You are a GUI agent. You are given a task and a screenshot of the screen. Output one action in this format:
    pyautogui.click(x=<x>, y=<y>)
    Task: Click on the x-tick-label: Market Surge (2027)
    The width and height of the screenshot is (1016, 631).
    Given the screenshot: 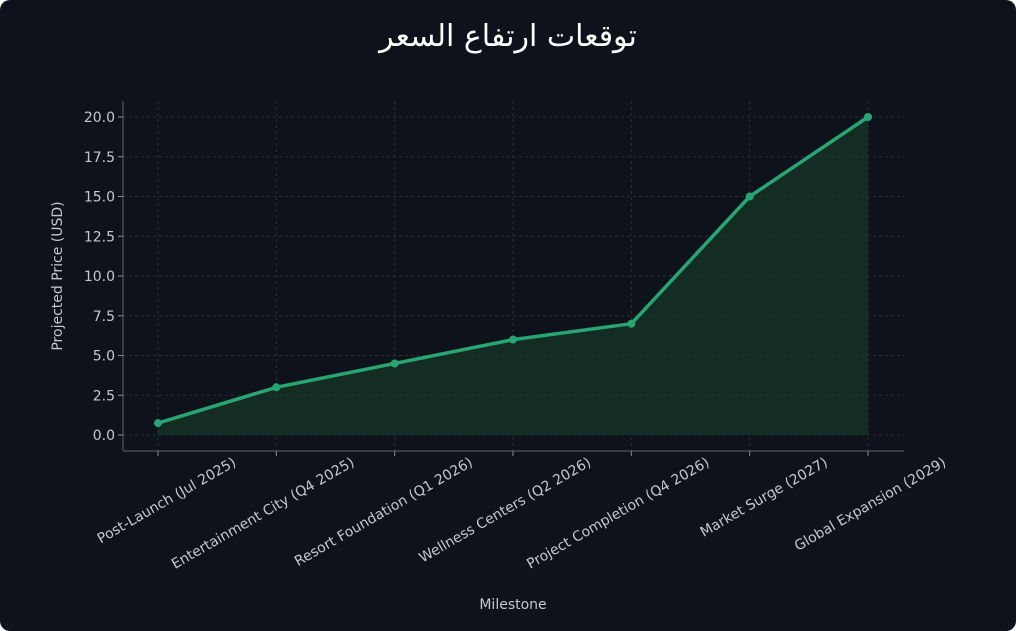 What is the action you would take?
    pyautogui.click(x=764, y=498)
    